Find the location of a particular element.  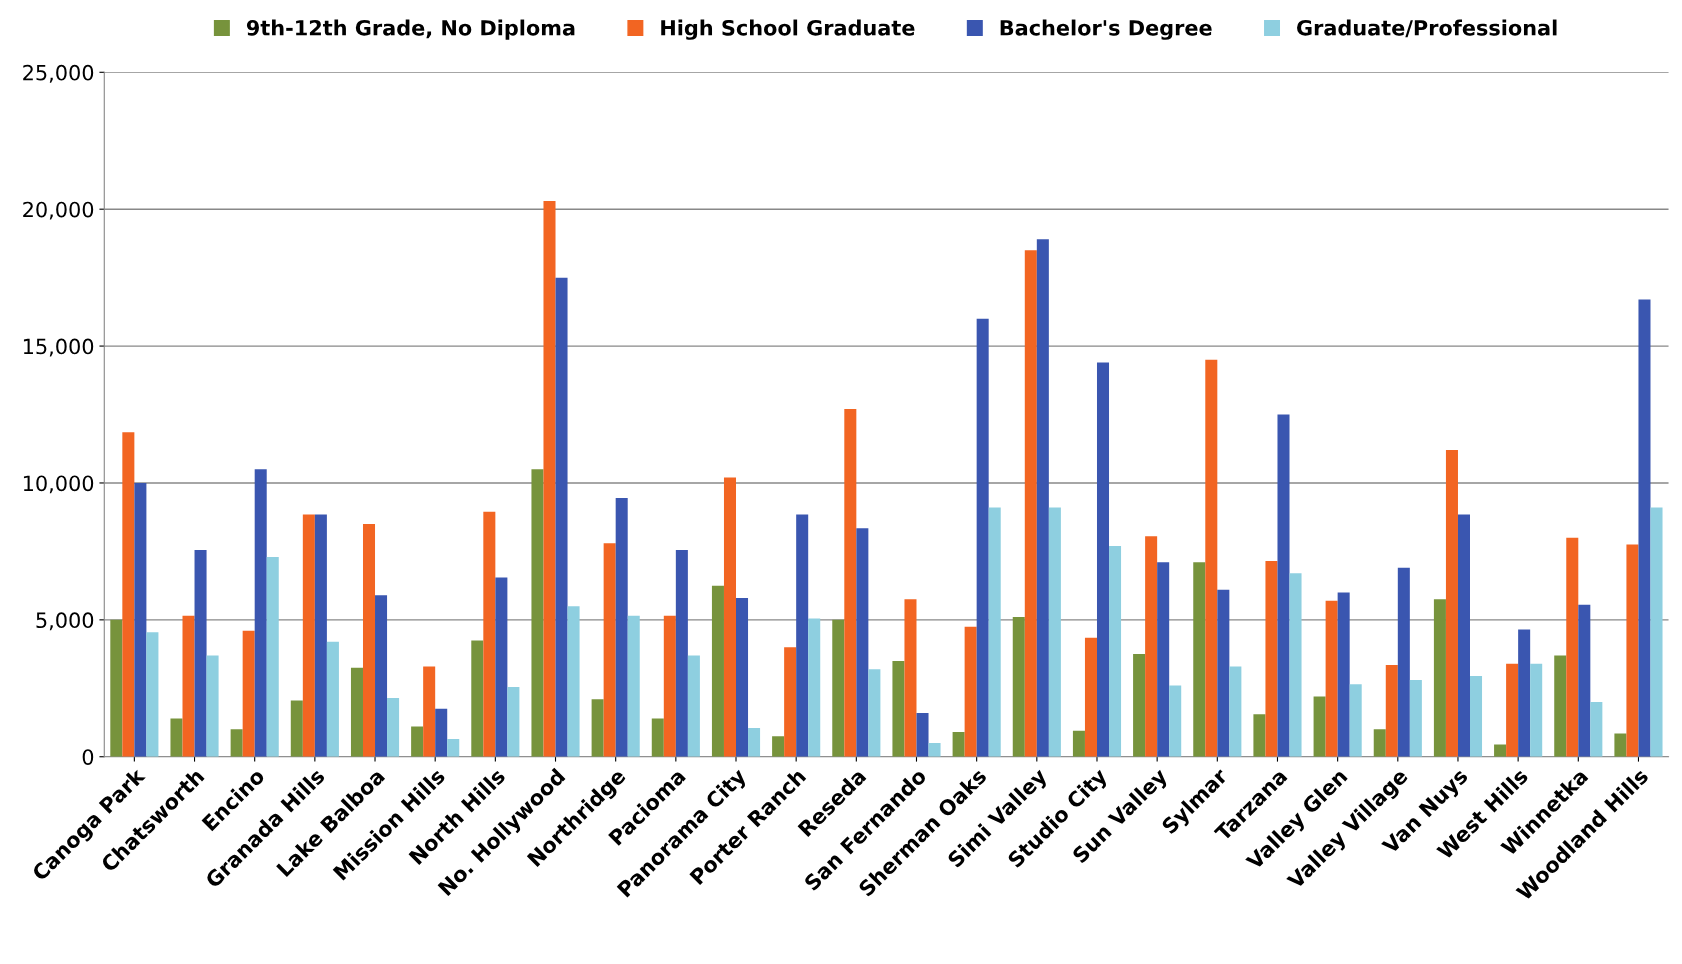

y-tick-label: 20,000 is located at coordinates (58, 210).